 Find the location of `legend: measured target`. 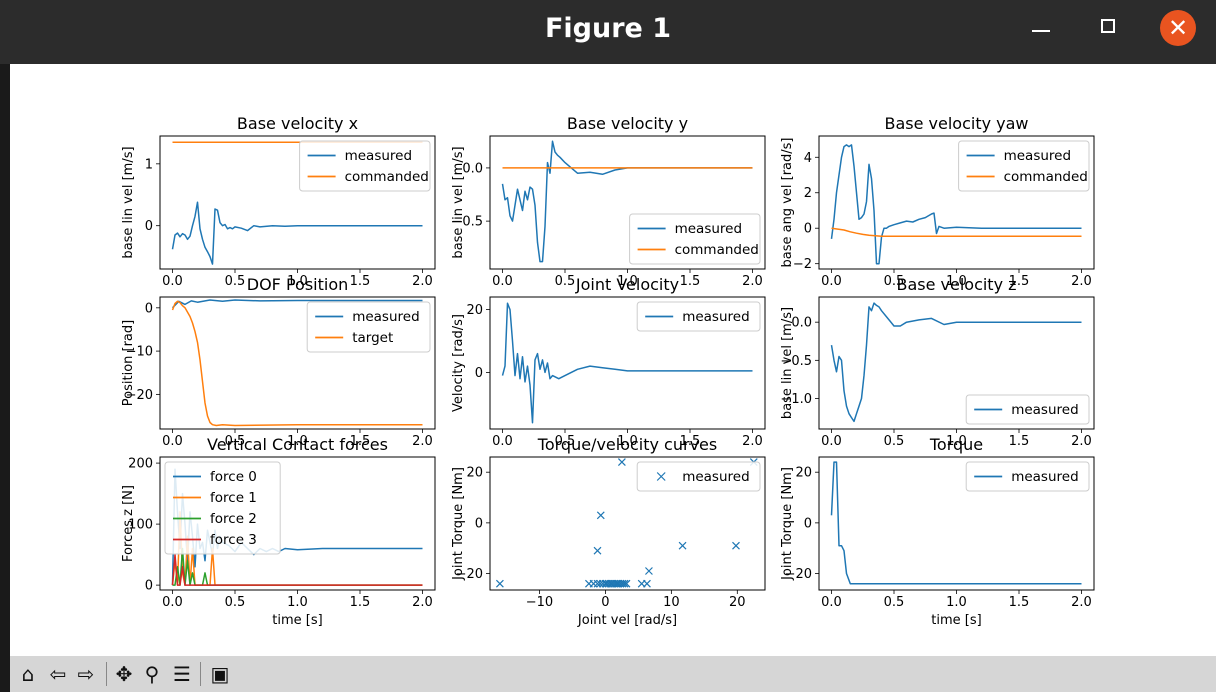

legend: measured target is located at coordinates (368, 327).